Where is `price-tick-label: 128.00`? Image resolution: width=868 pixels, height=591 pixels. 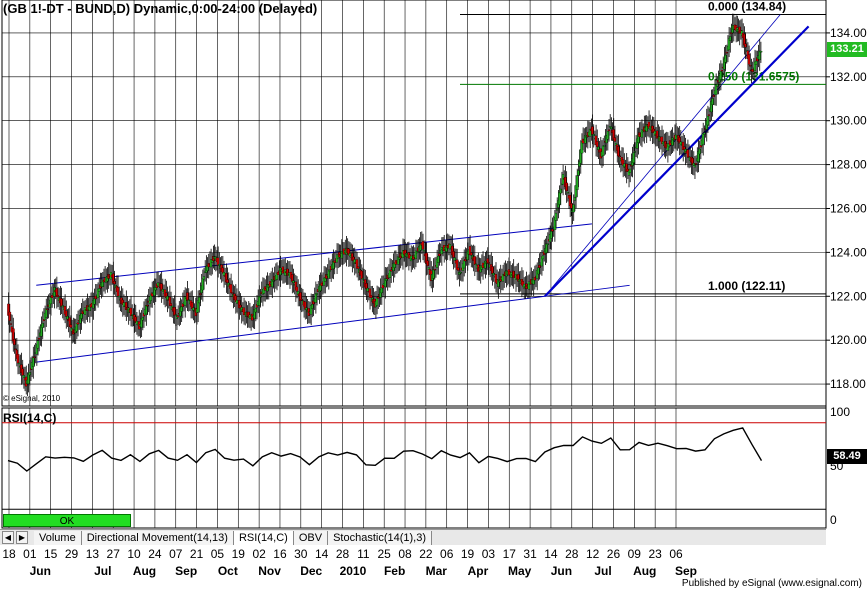 price-tick-label: 128.00 is located at coordinates (848, 165).